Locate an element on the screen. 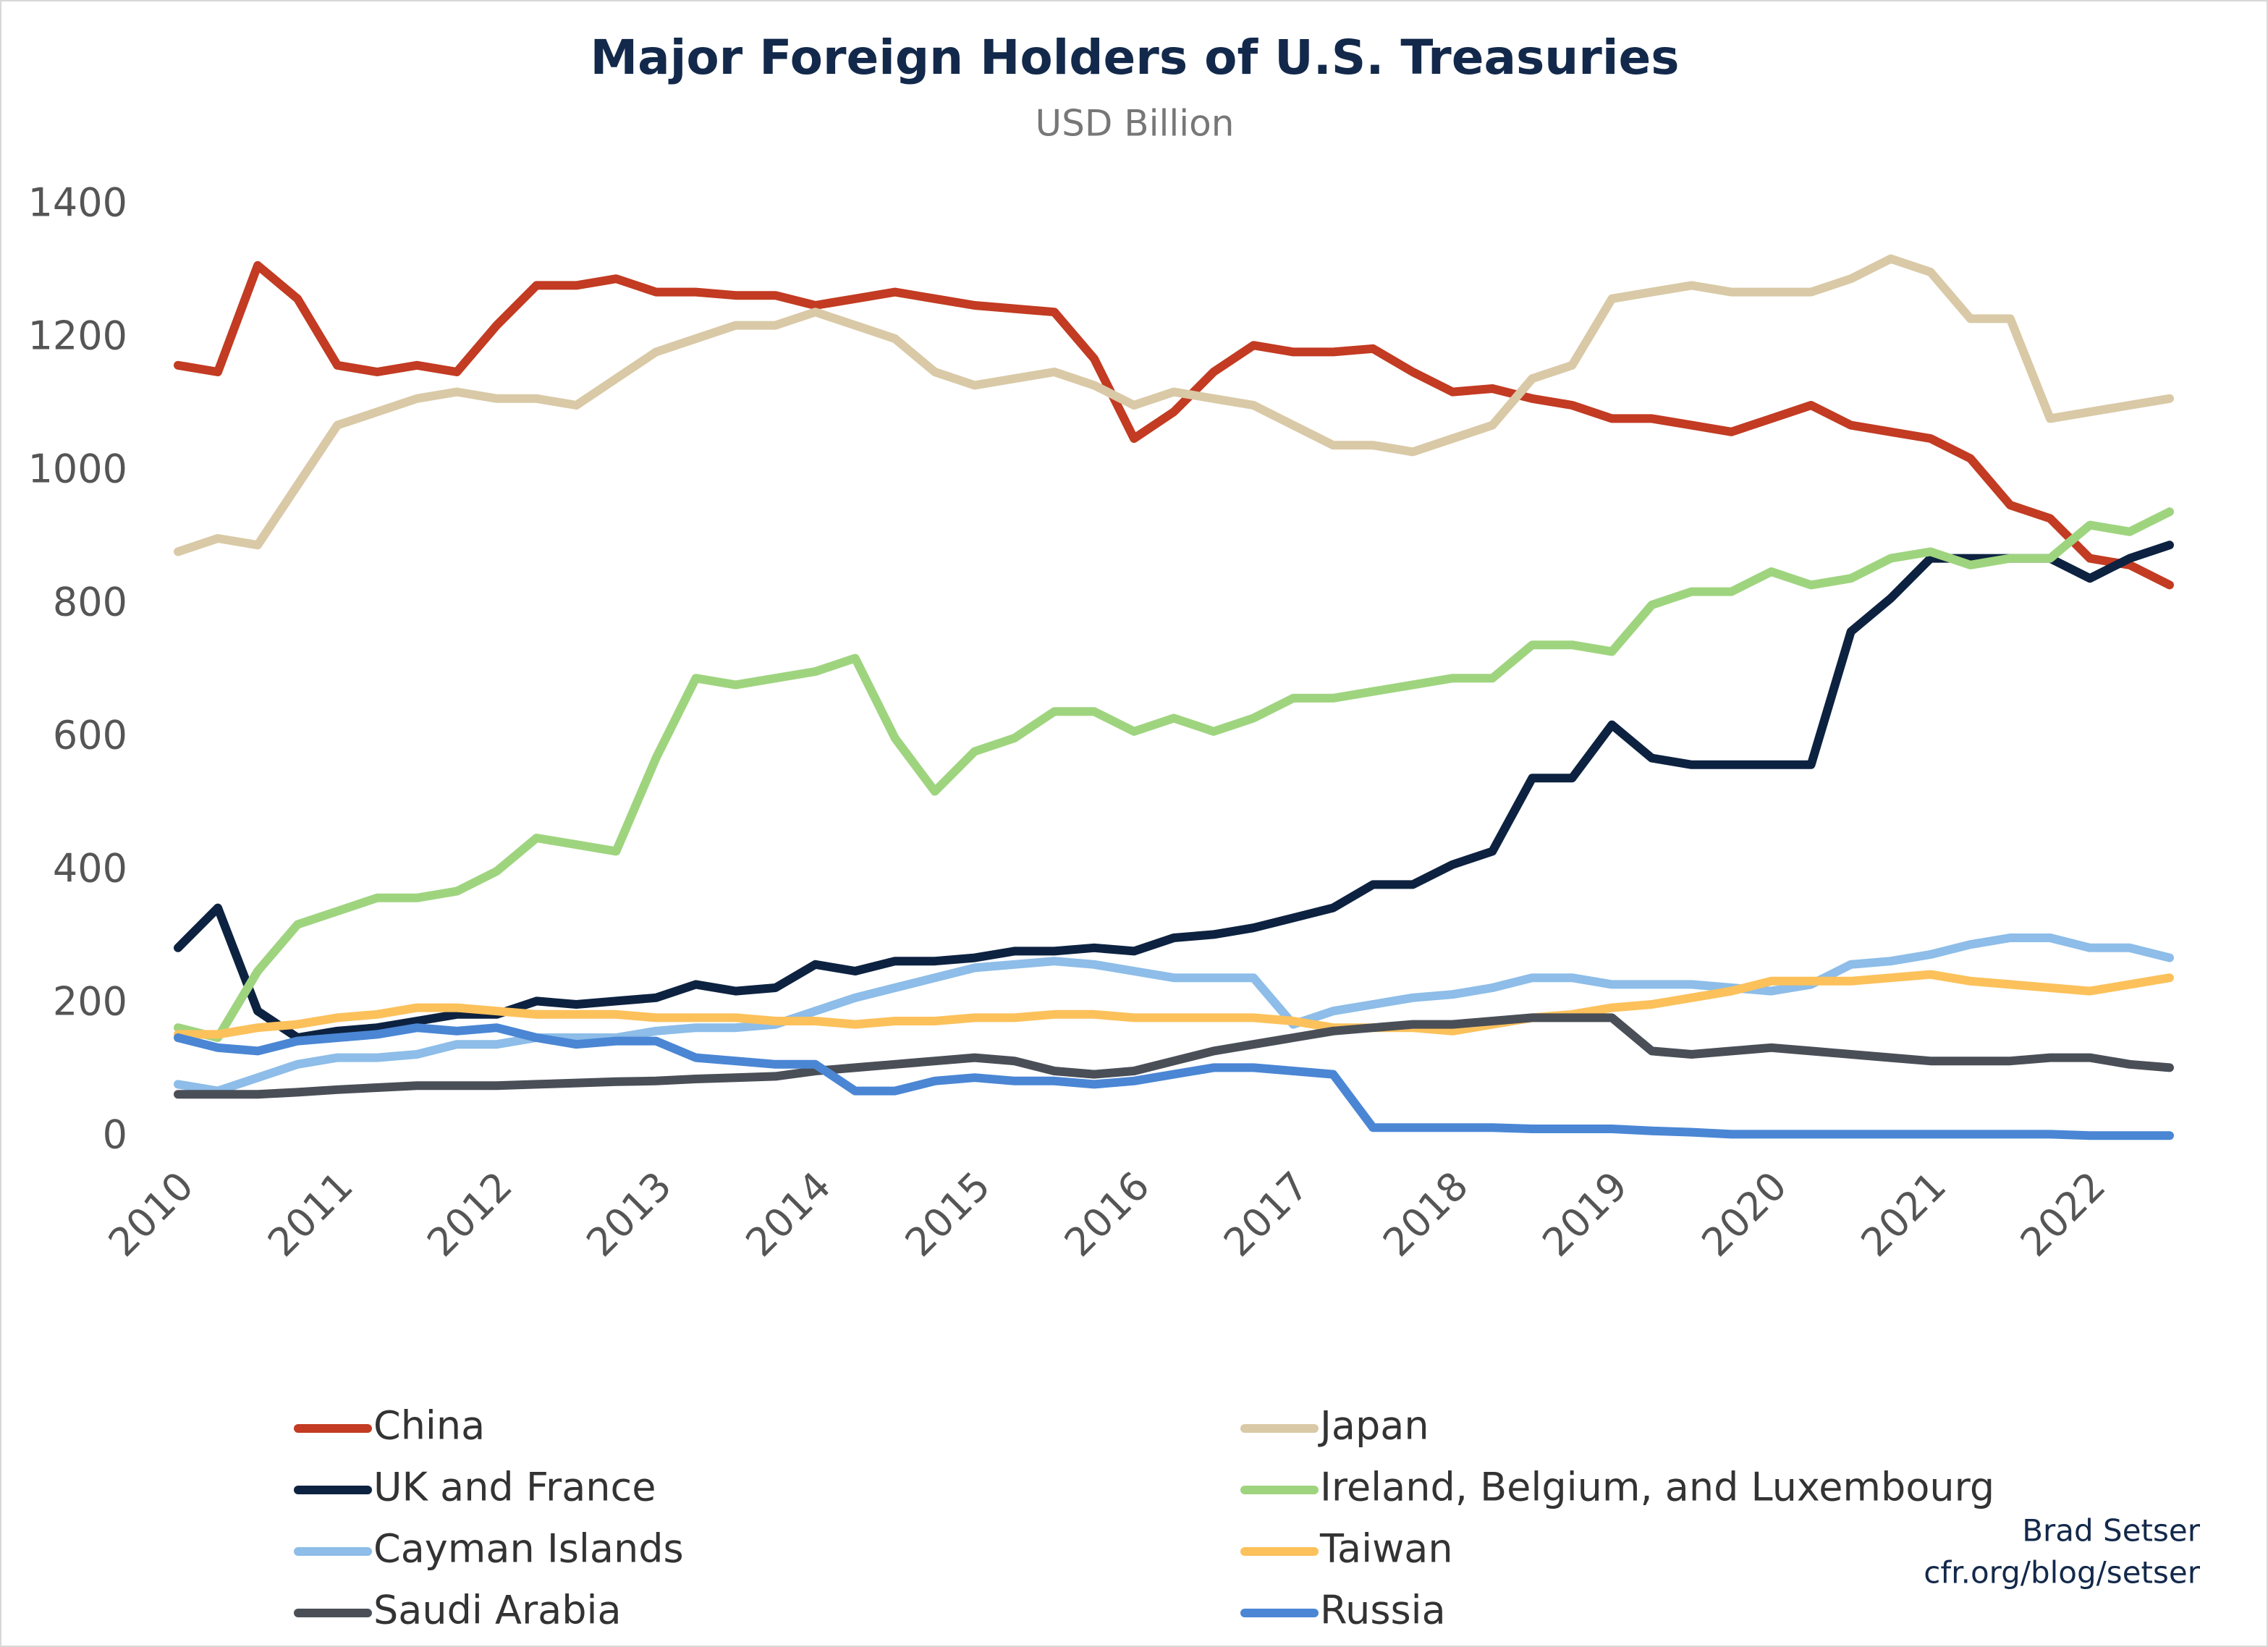 This screenshot has height=1647, width=2268. source: cfr.org/blog/setser is located at coordinates (2062, 1573).